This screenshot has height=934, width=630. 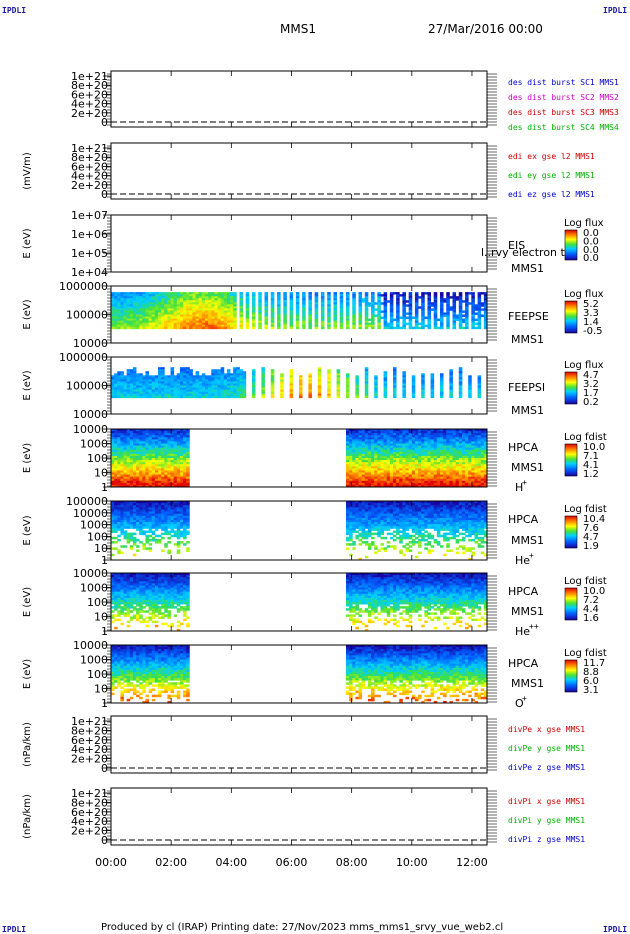 What do you see at coordinates (571, 317) in the screenshot?
I see `colorbar` at bounding box center [571, 317].